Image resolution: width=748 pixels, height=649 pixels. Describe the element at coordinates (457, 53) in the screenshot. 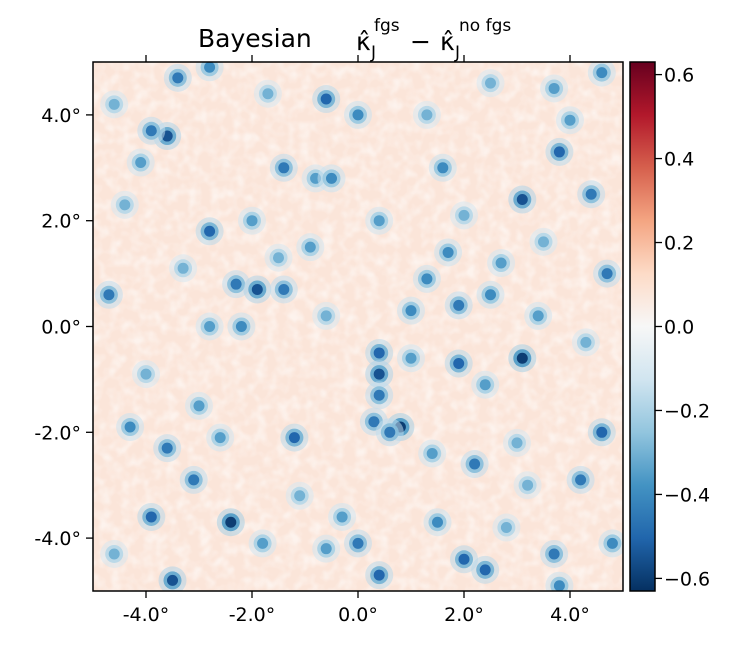

I see `title-subscript-2: J` at that location.